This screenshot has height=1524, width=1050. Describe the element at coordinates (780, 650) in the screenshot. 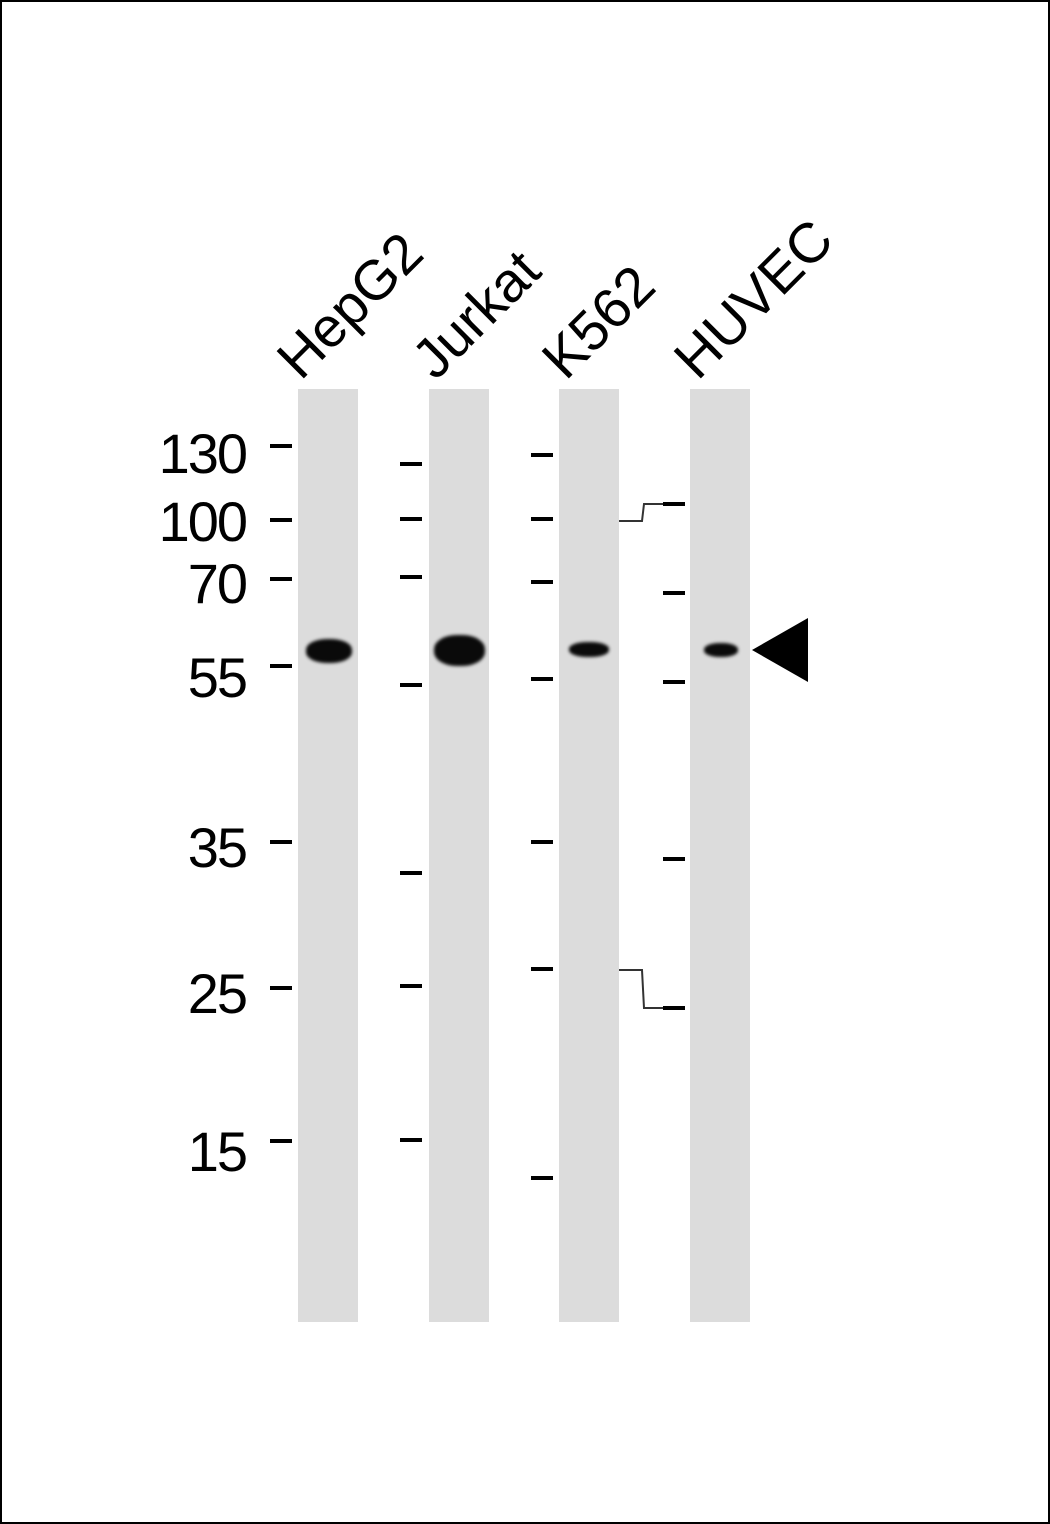

I see `arrow-icon` at that location.